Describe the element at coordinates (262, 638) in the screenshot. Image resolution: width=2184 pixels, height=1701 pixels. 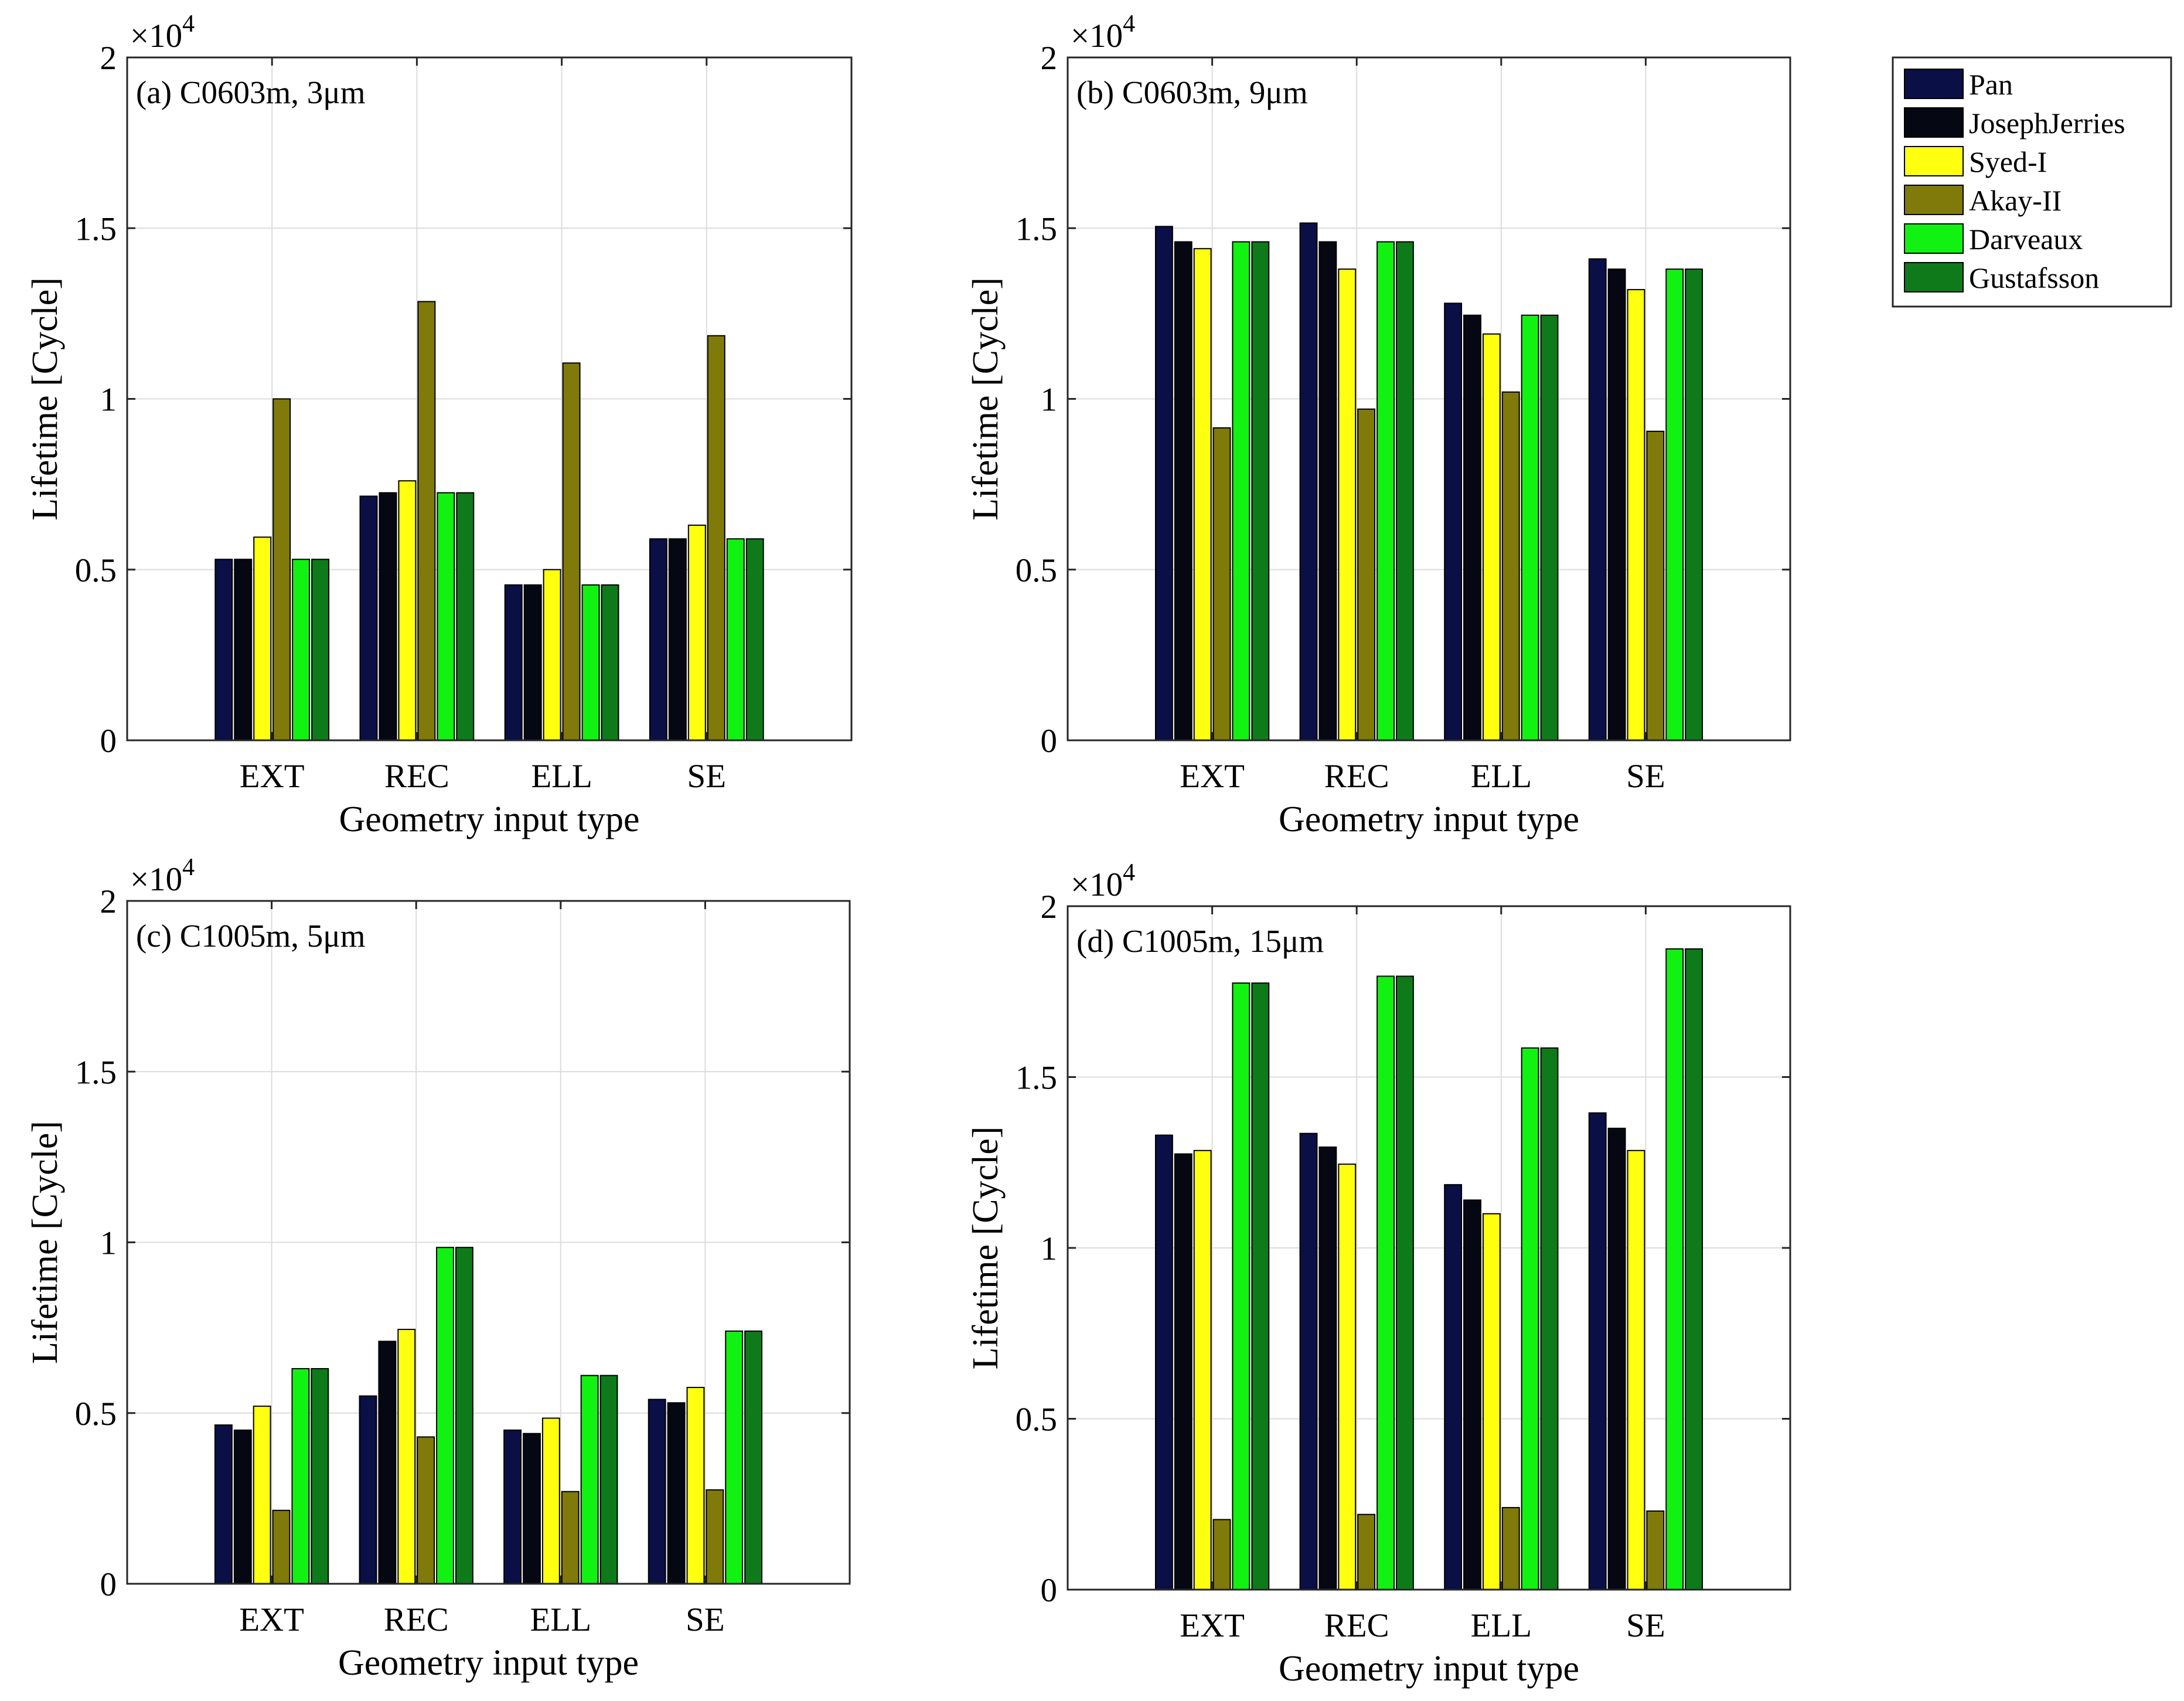
I see `bar-syed-i-ext` at that location.